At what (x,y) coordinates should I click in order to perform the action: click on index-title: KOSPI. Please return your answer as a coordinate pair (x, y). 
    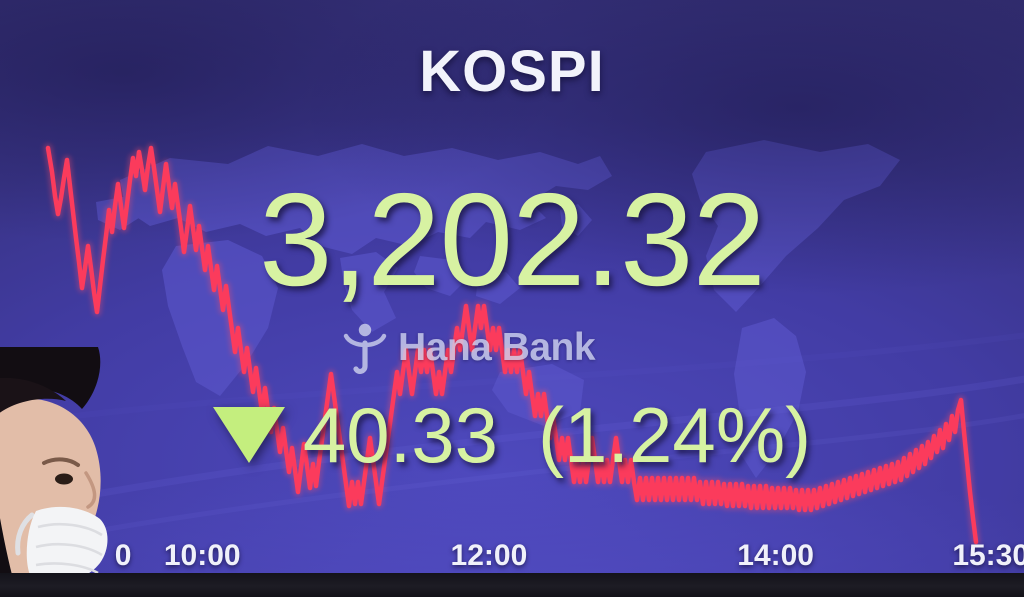
    Looking at the image, I should click on (512, 71).